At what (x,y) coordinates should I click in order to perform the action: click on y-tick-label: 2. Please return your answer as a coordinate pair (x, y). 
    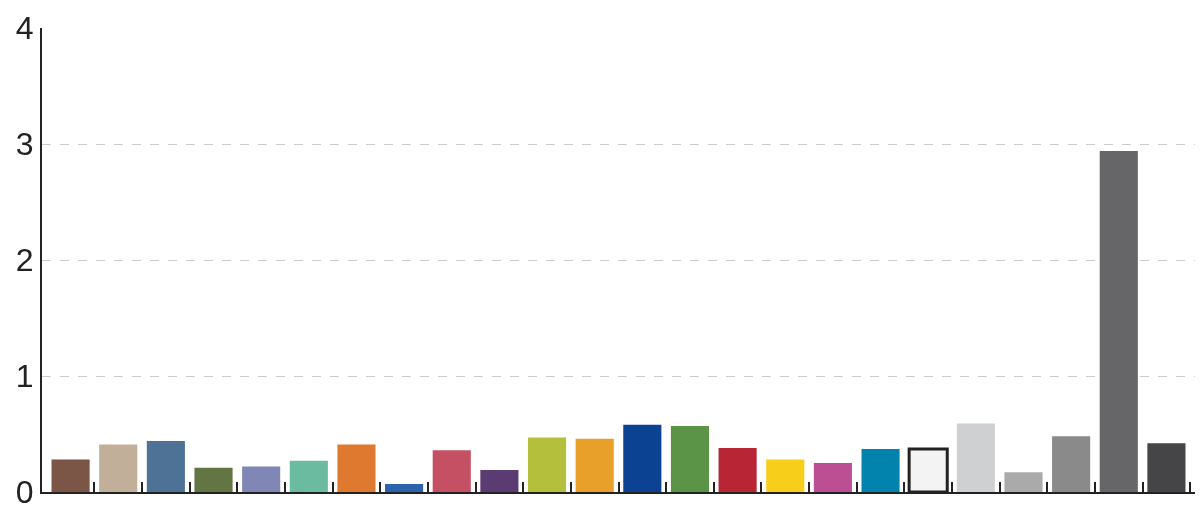
    Looking at the image, I should click on (24, 260).